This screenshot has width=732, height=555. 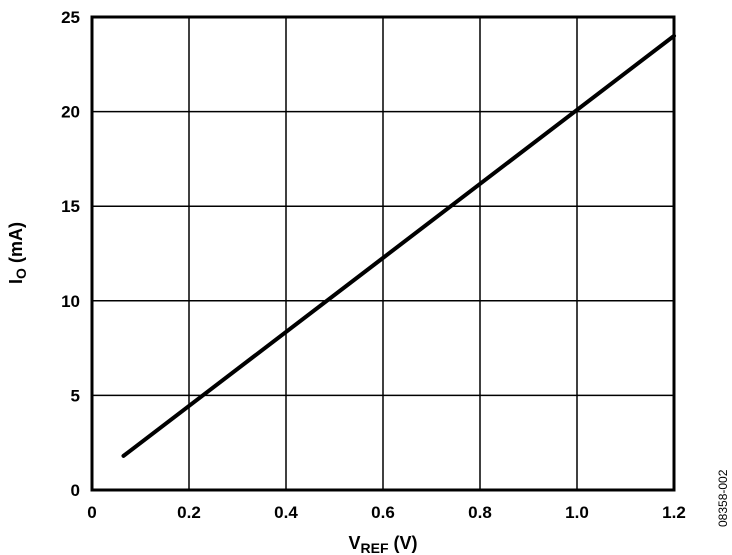 I want to click on y-tick-label: 25, so click(x=70, y=17).